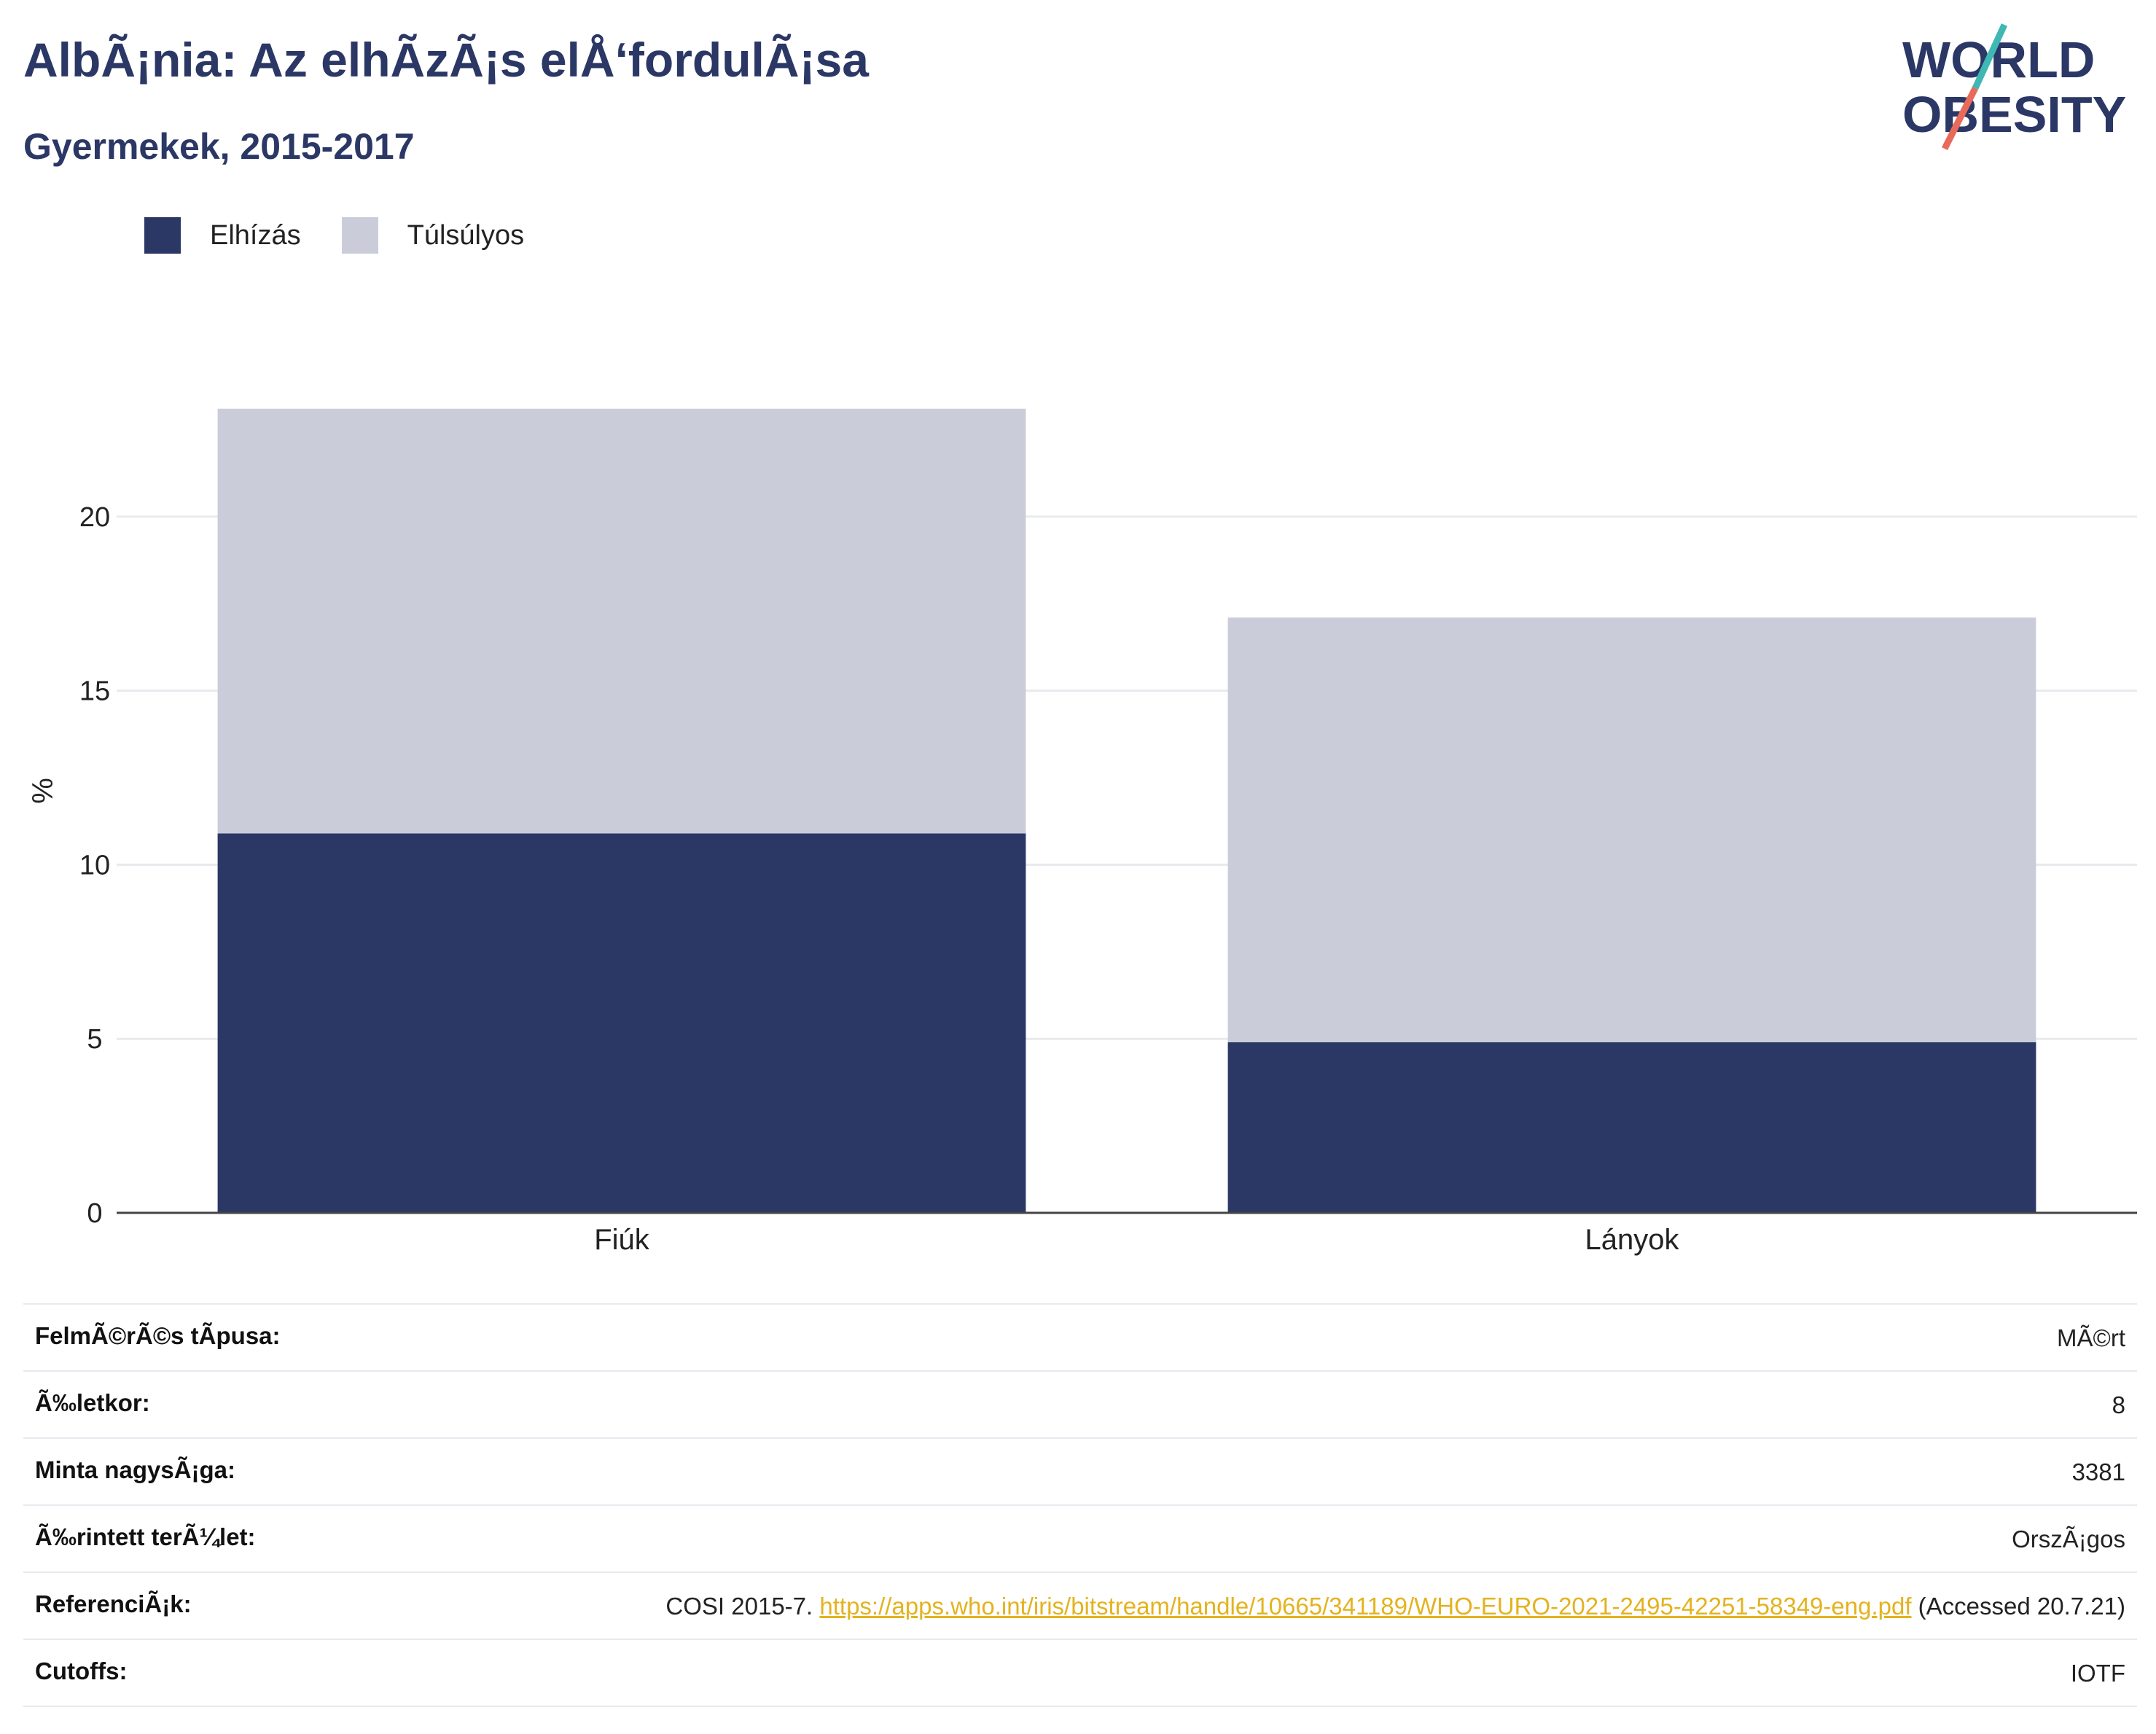 The height and width of the screenshot is (1734, 2156). I want to click on legend-swatch-overweight, so click(360, 235).